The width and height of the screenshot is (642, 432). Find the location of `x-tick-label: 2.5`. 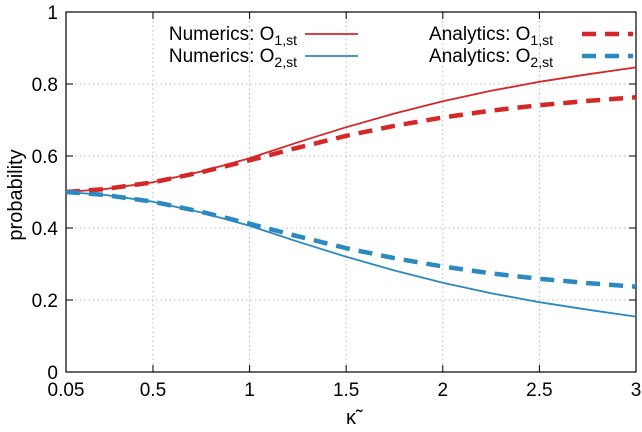

x-tick-label: 2.5 is located at coordinates (539, 390).